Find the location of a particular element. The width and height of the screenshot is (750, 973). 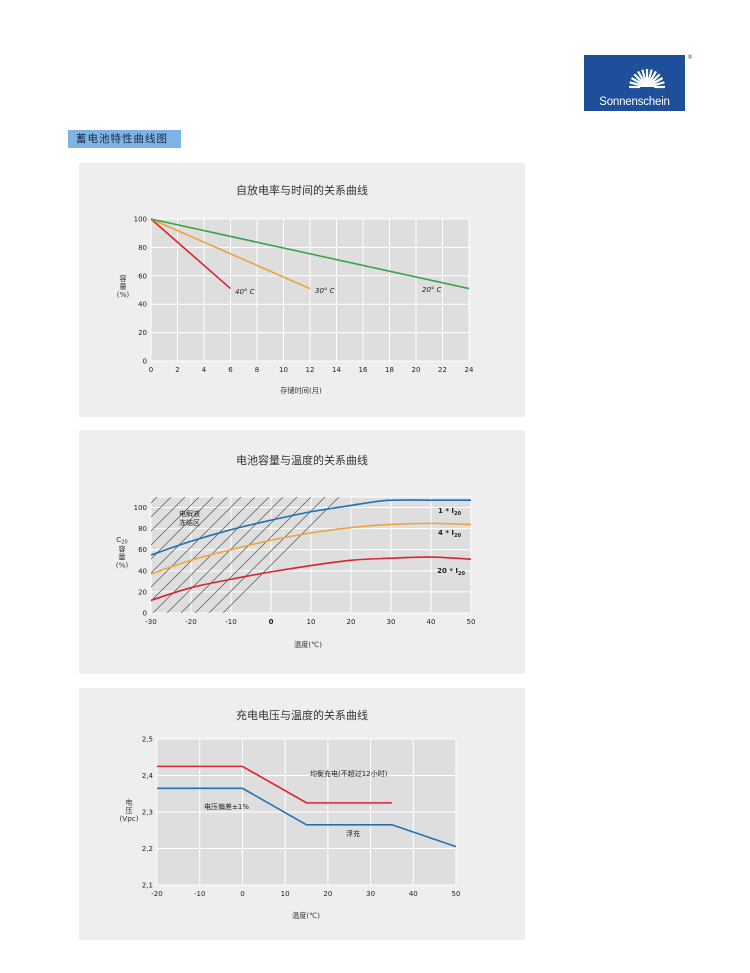

sonnenschein-logo: Sonnenschein is located at coordinates (634, 83).